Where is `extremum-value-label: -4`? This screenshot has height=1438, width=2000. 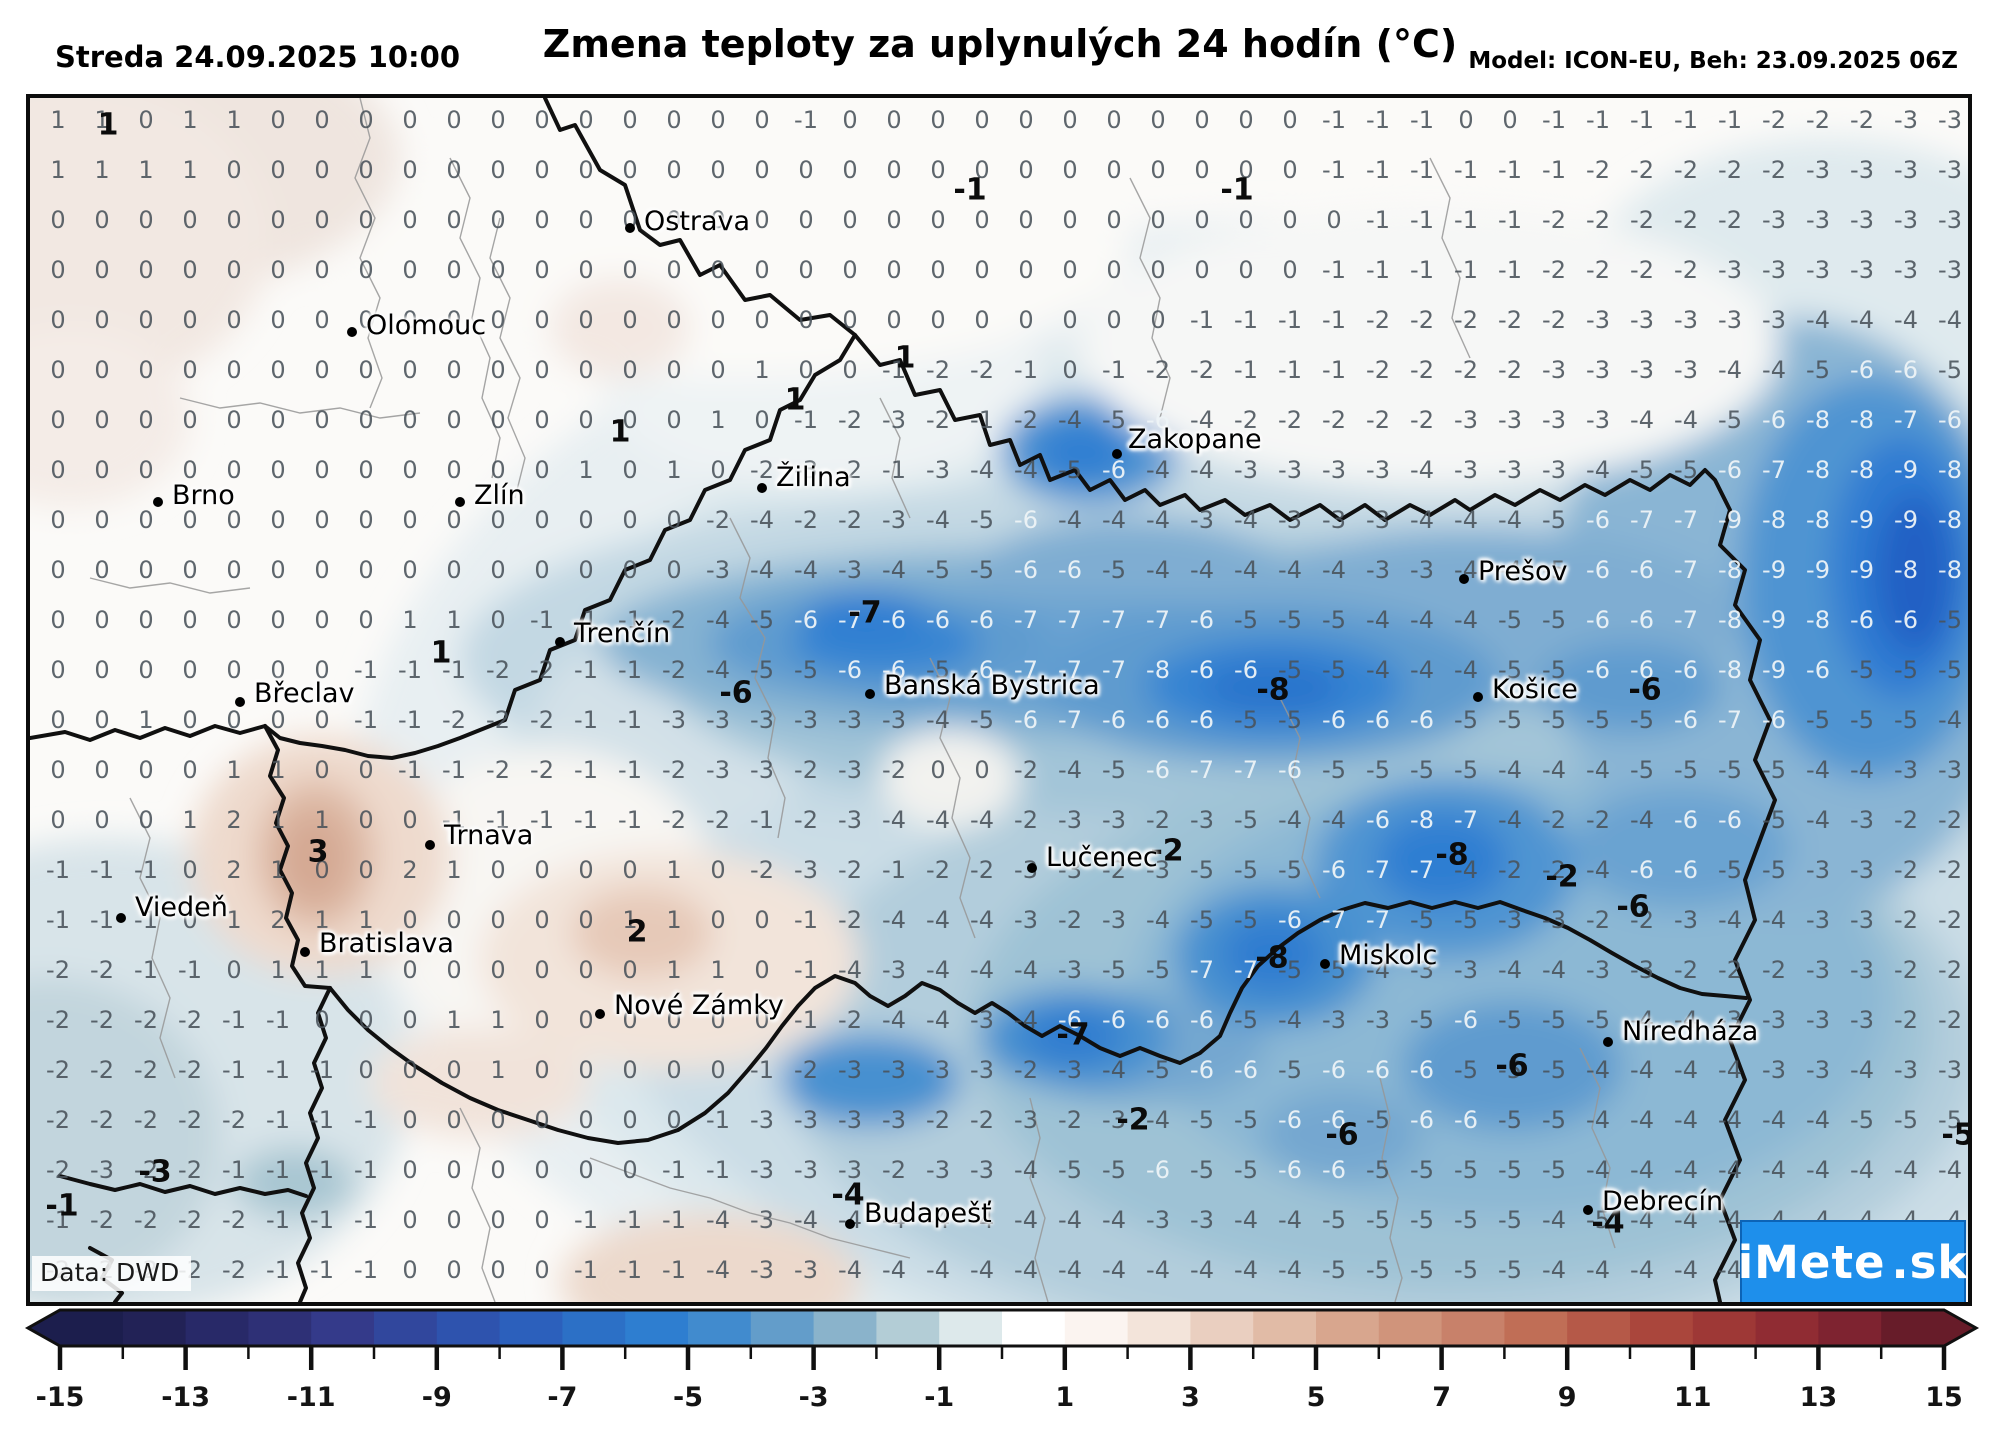
extremum-value-label: -4 is located at coordinates (1608, 1223).